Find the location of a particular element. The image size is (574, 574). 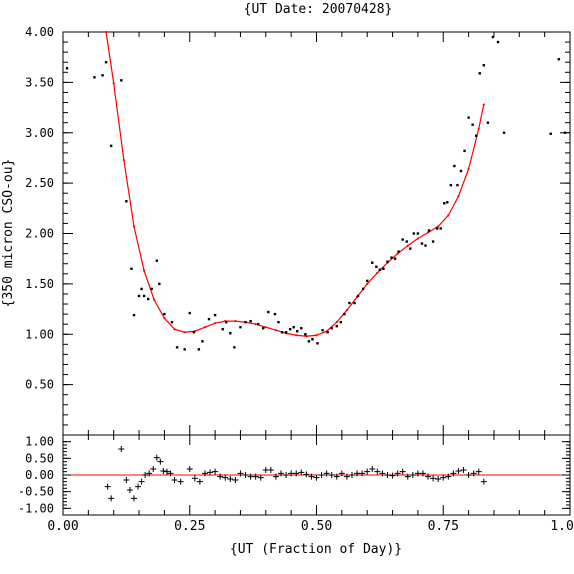

y-tick-label: 1.50 is located at coordinates (39, 284).